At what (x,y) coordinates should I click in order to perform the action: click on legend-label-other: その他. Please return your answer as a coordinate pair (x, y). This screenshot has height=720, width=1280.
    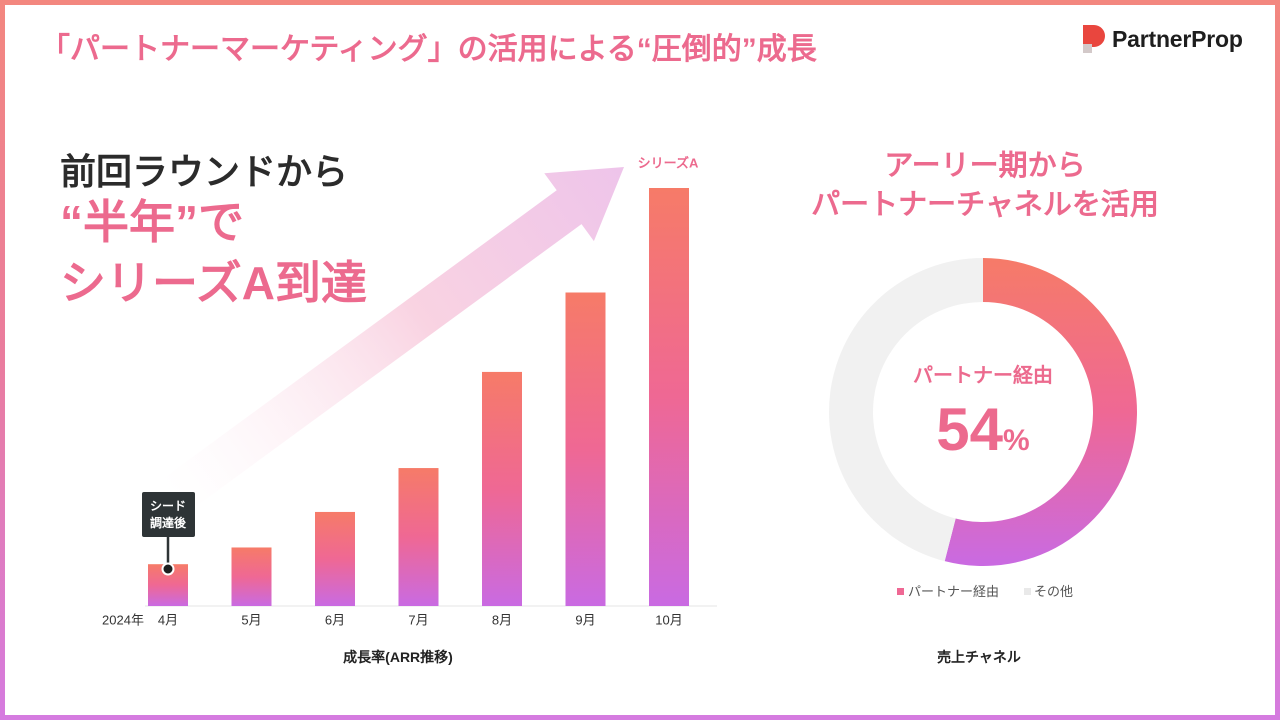
    Looking at the image, I should click on (1053, 591).